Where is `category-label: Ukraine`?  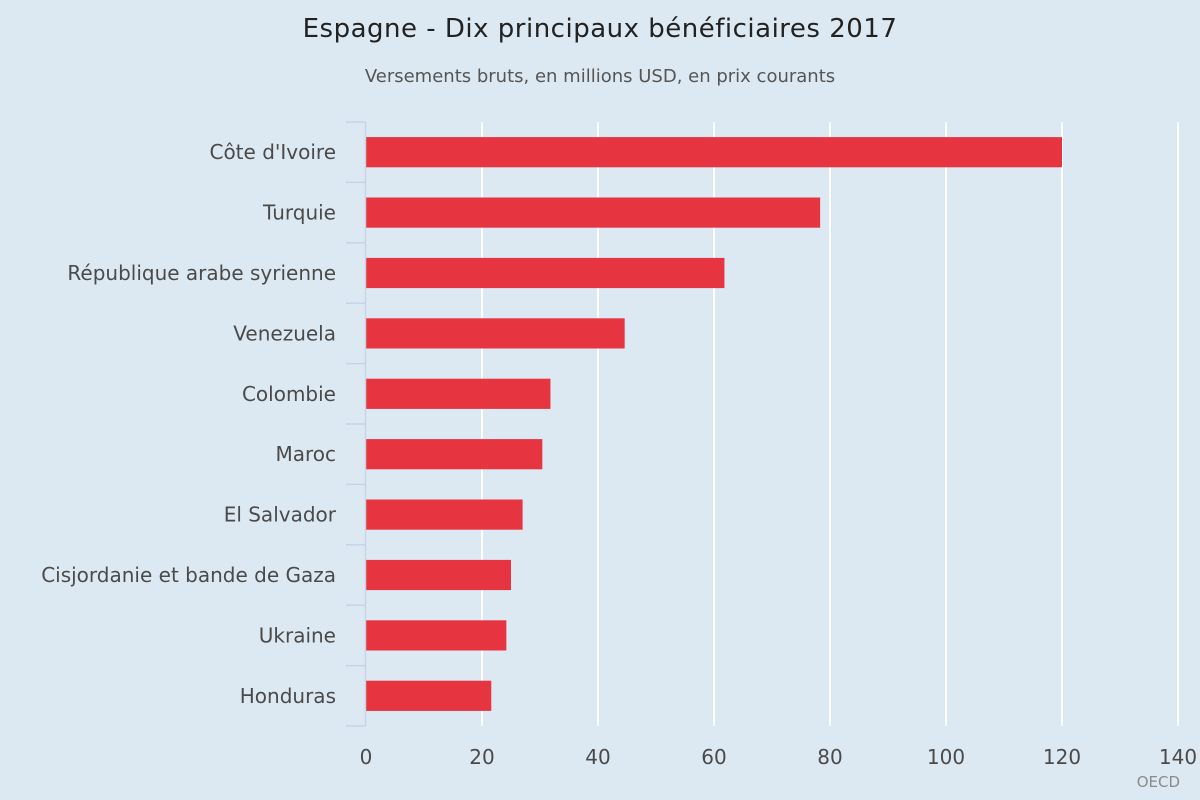
category-label: Ukraine is located at coordinates (297, 635).